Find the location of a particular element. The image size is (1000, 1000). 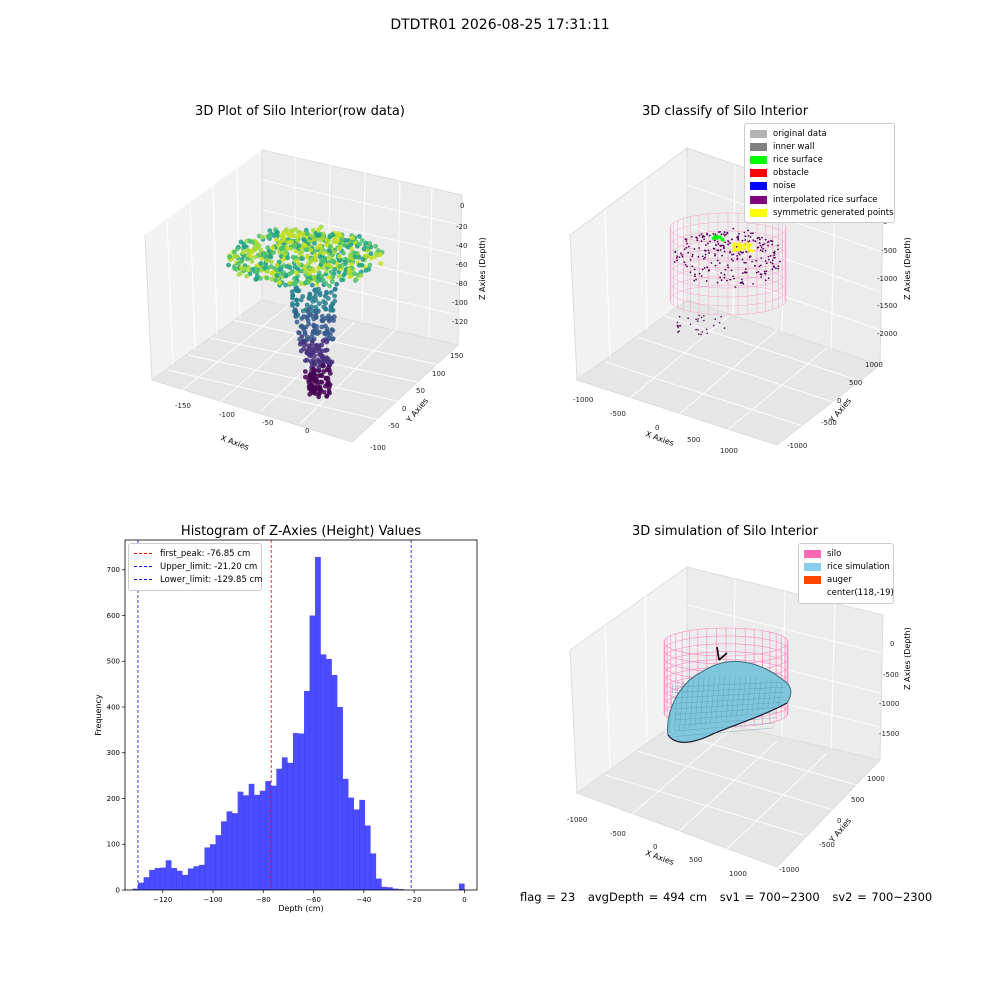

rice-surface-point is located at coordinates (720, 237).